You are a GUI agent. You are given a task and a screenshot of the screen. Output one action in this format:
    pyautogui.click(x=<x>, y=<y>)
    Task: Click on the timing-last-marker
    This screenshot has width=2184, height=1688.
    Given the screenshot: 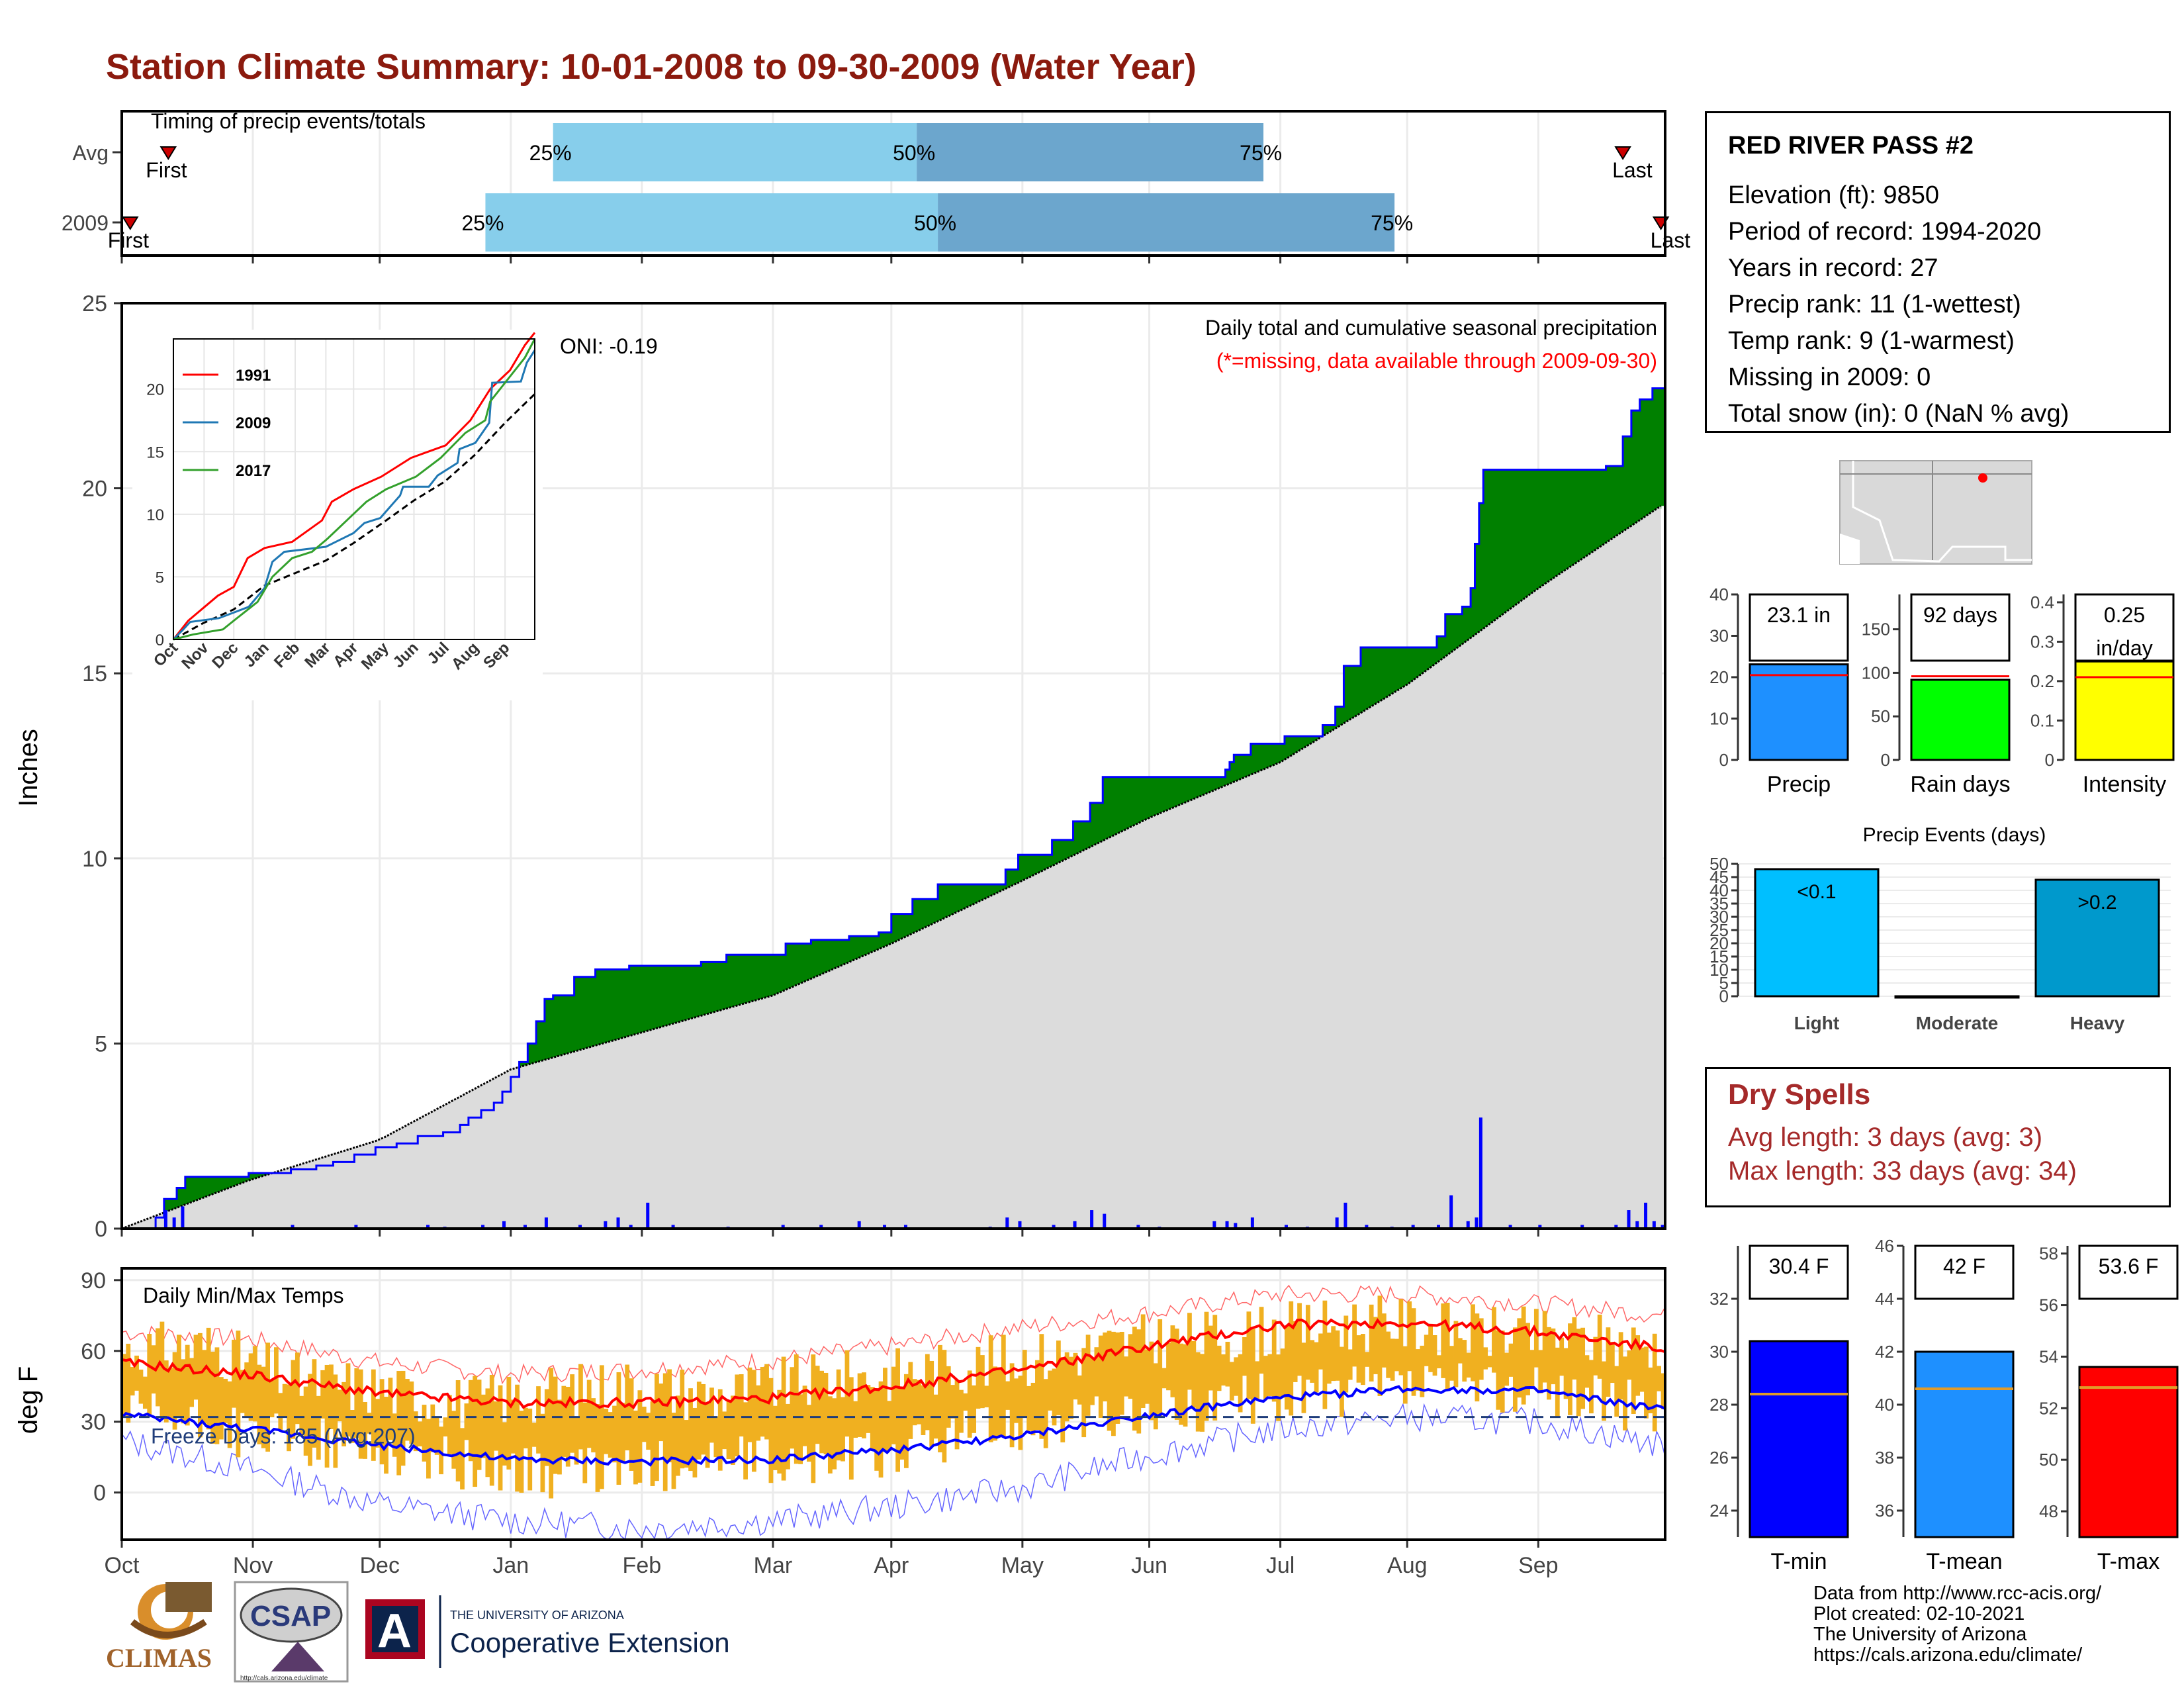 What is the action you would take?
    pyautogui.click(x=1622, y=153)
    